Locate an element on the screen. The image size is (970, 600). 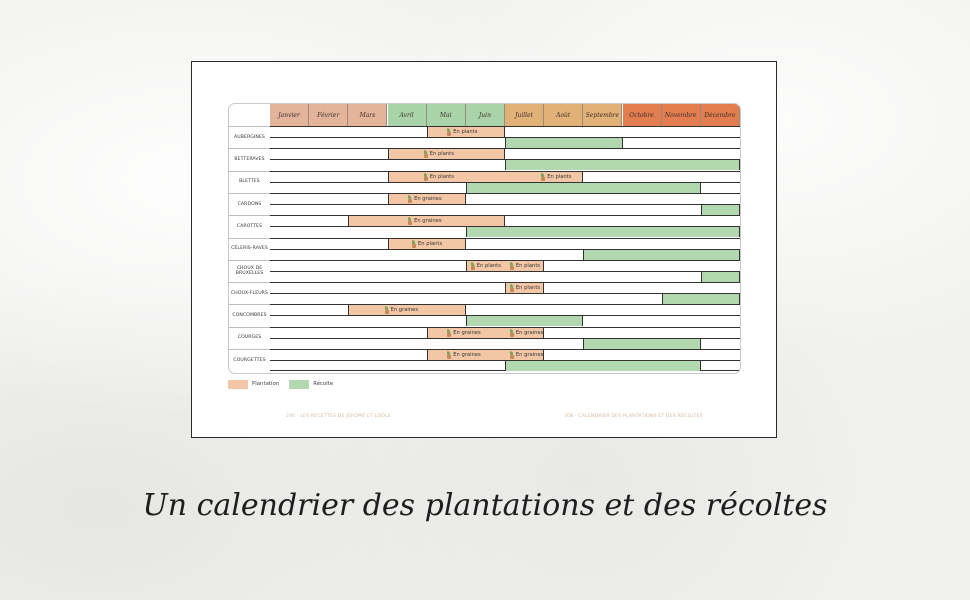
vegetable-name: CHOUX DE BRUXELLES is located at coordinates (249, 270).